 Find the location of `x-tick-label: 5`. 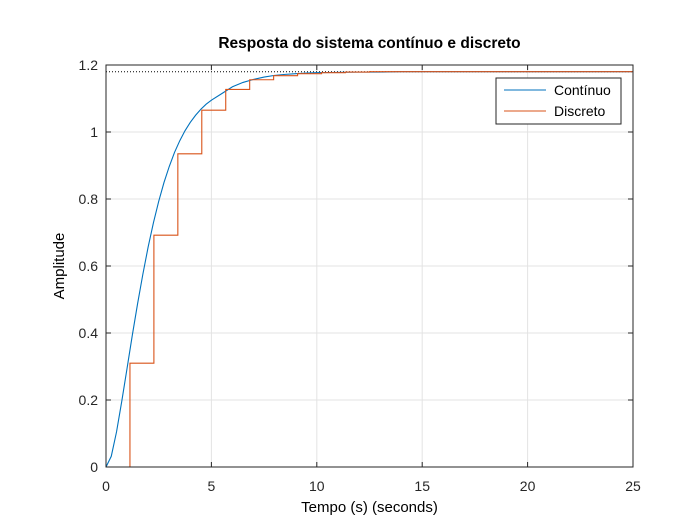

x-tick-label: 5 is located at coordinates (212, 486).